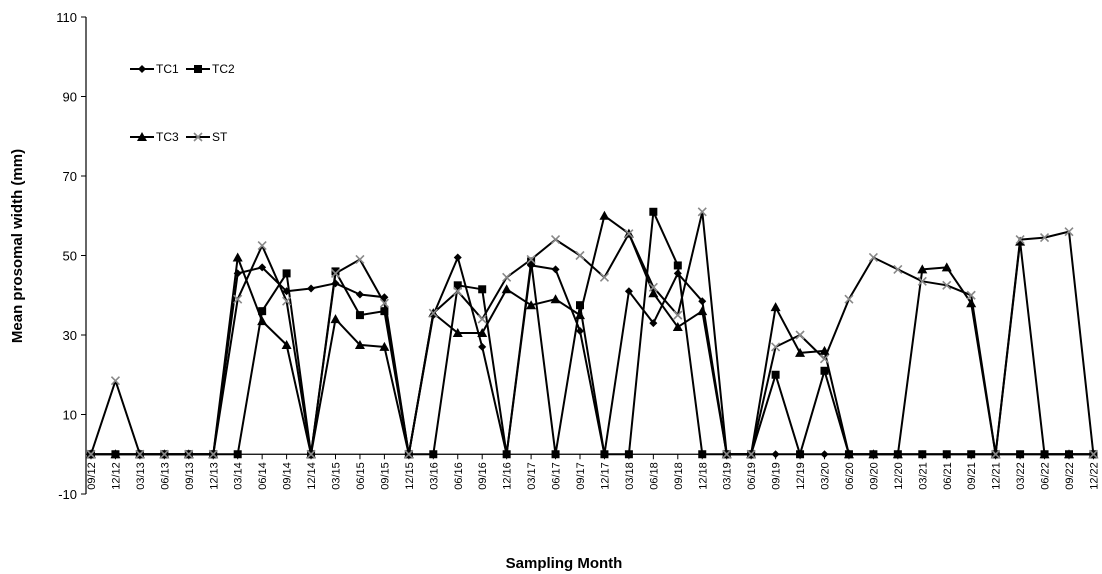  What do you see at coordinates (1070, 476) in the screenshot?
I see `x-tick-label: 09/22` at bounding box center [1070, 476].